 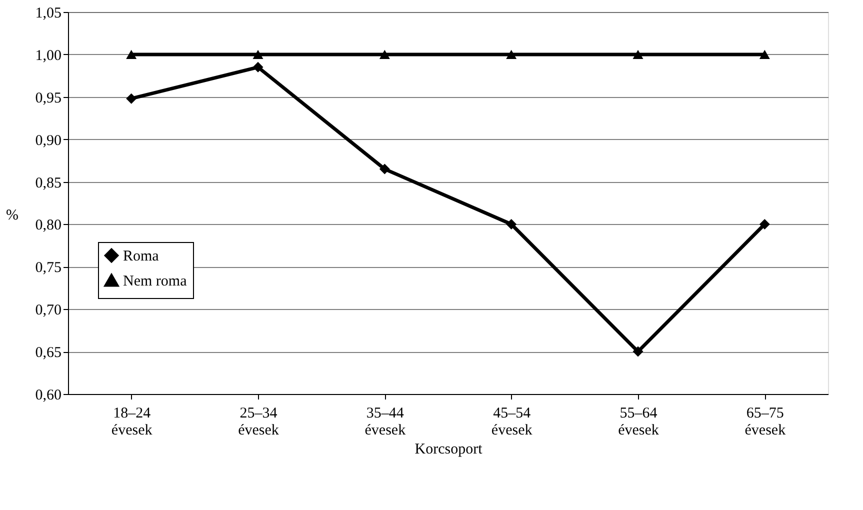 What do you see at coordinates (132, 422) in the screenshot?
I see `x-tick-label: 18–24 évesek` at bounding box center [132, 422].